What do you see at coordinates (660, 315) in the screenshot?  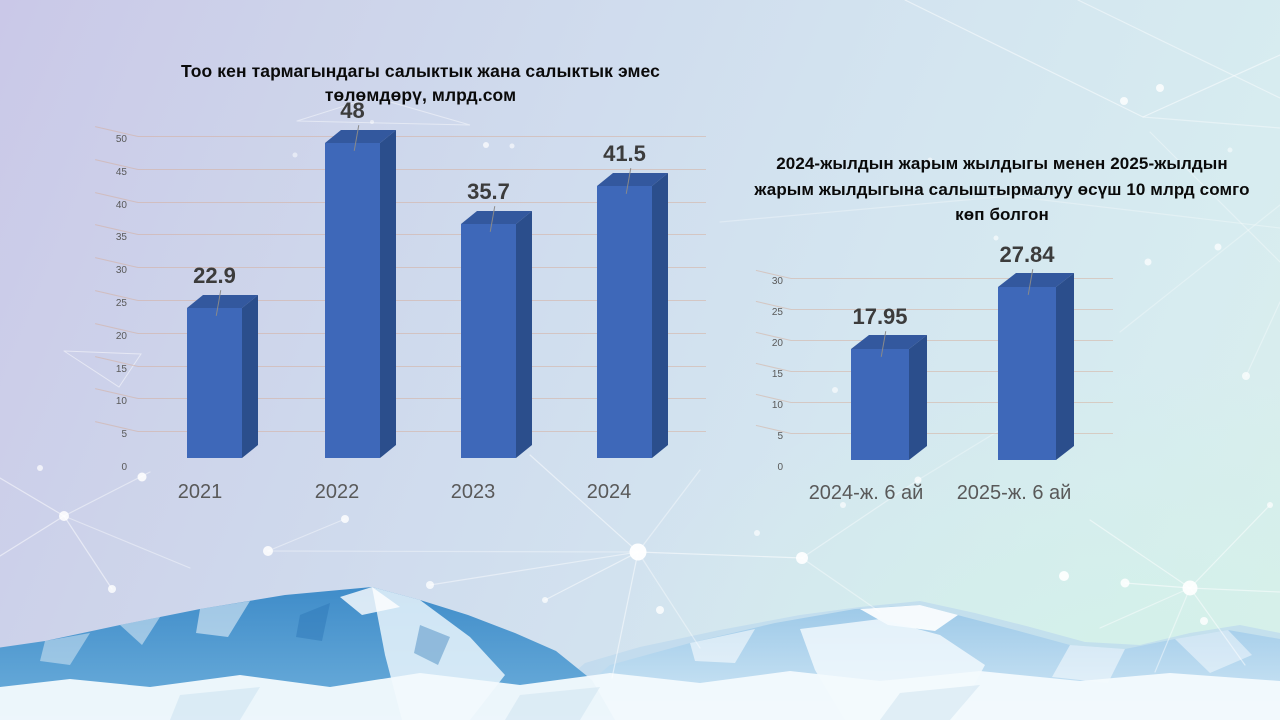 I see `chart1-bar-2024-side` at bounding box center [660, 315].